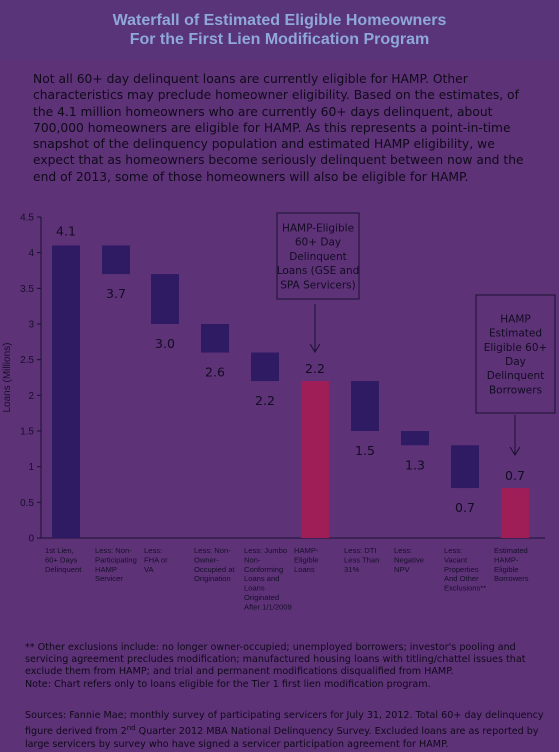 Image resolution: width=559 pixels, height=752 pixels. What do you see at coordinates (214, 569) in the screenshot?
I see `x-category-label-4: Occupied at` at bounding box center [214, 569].